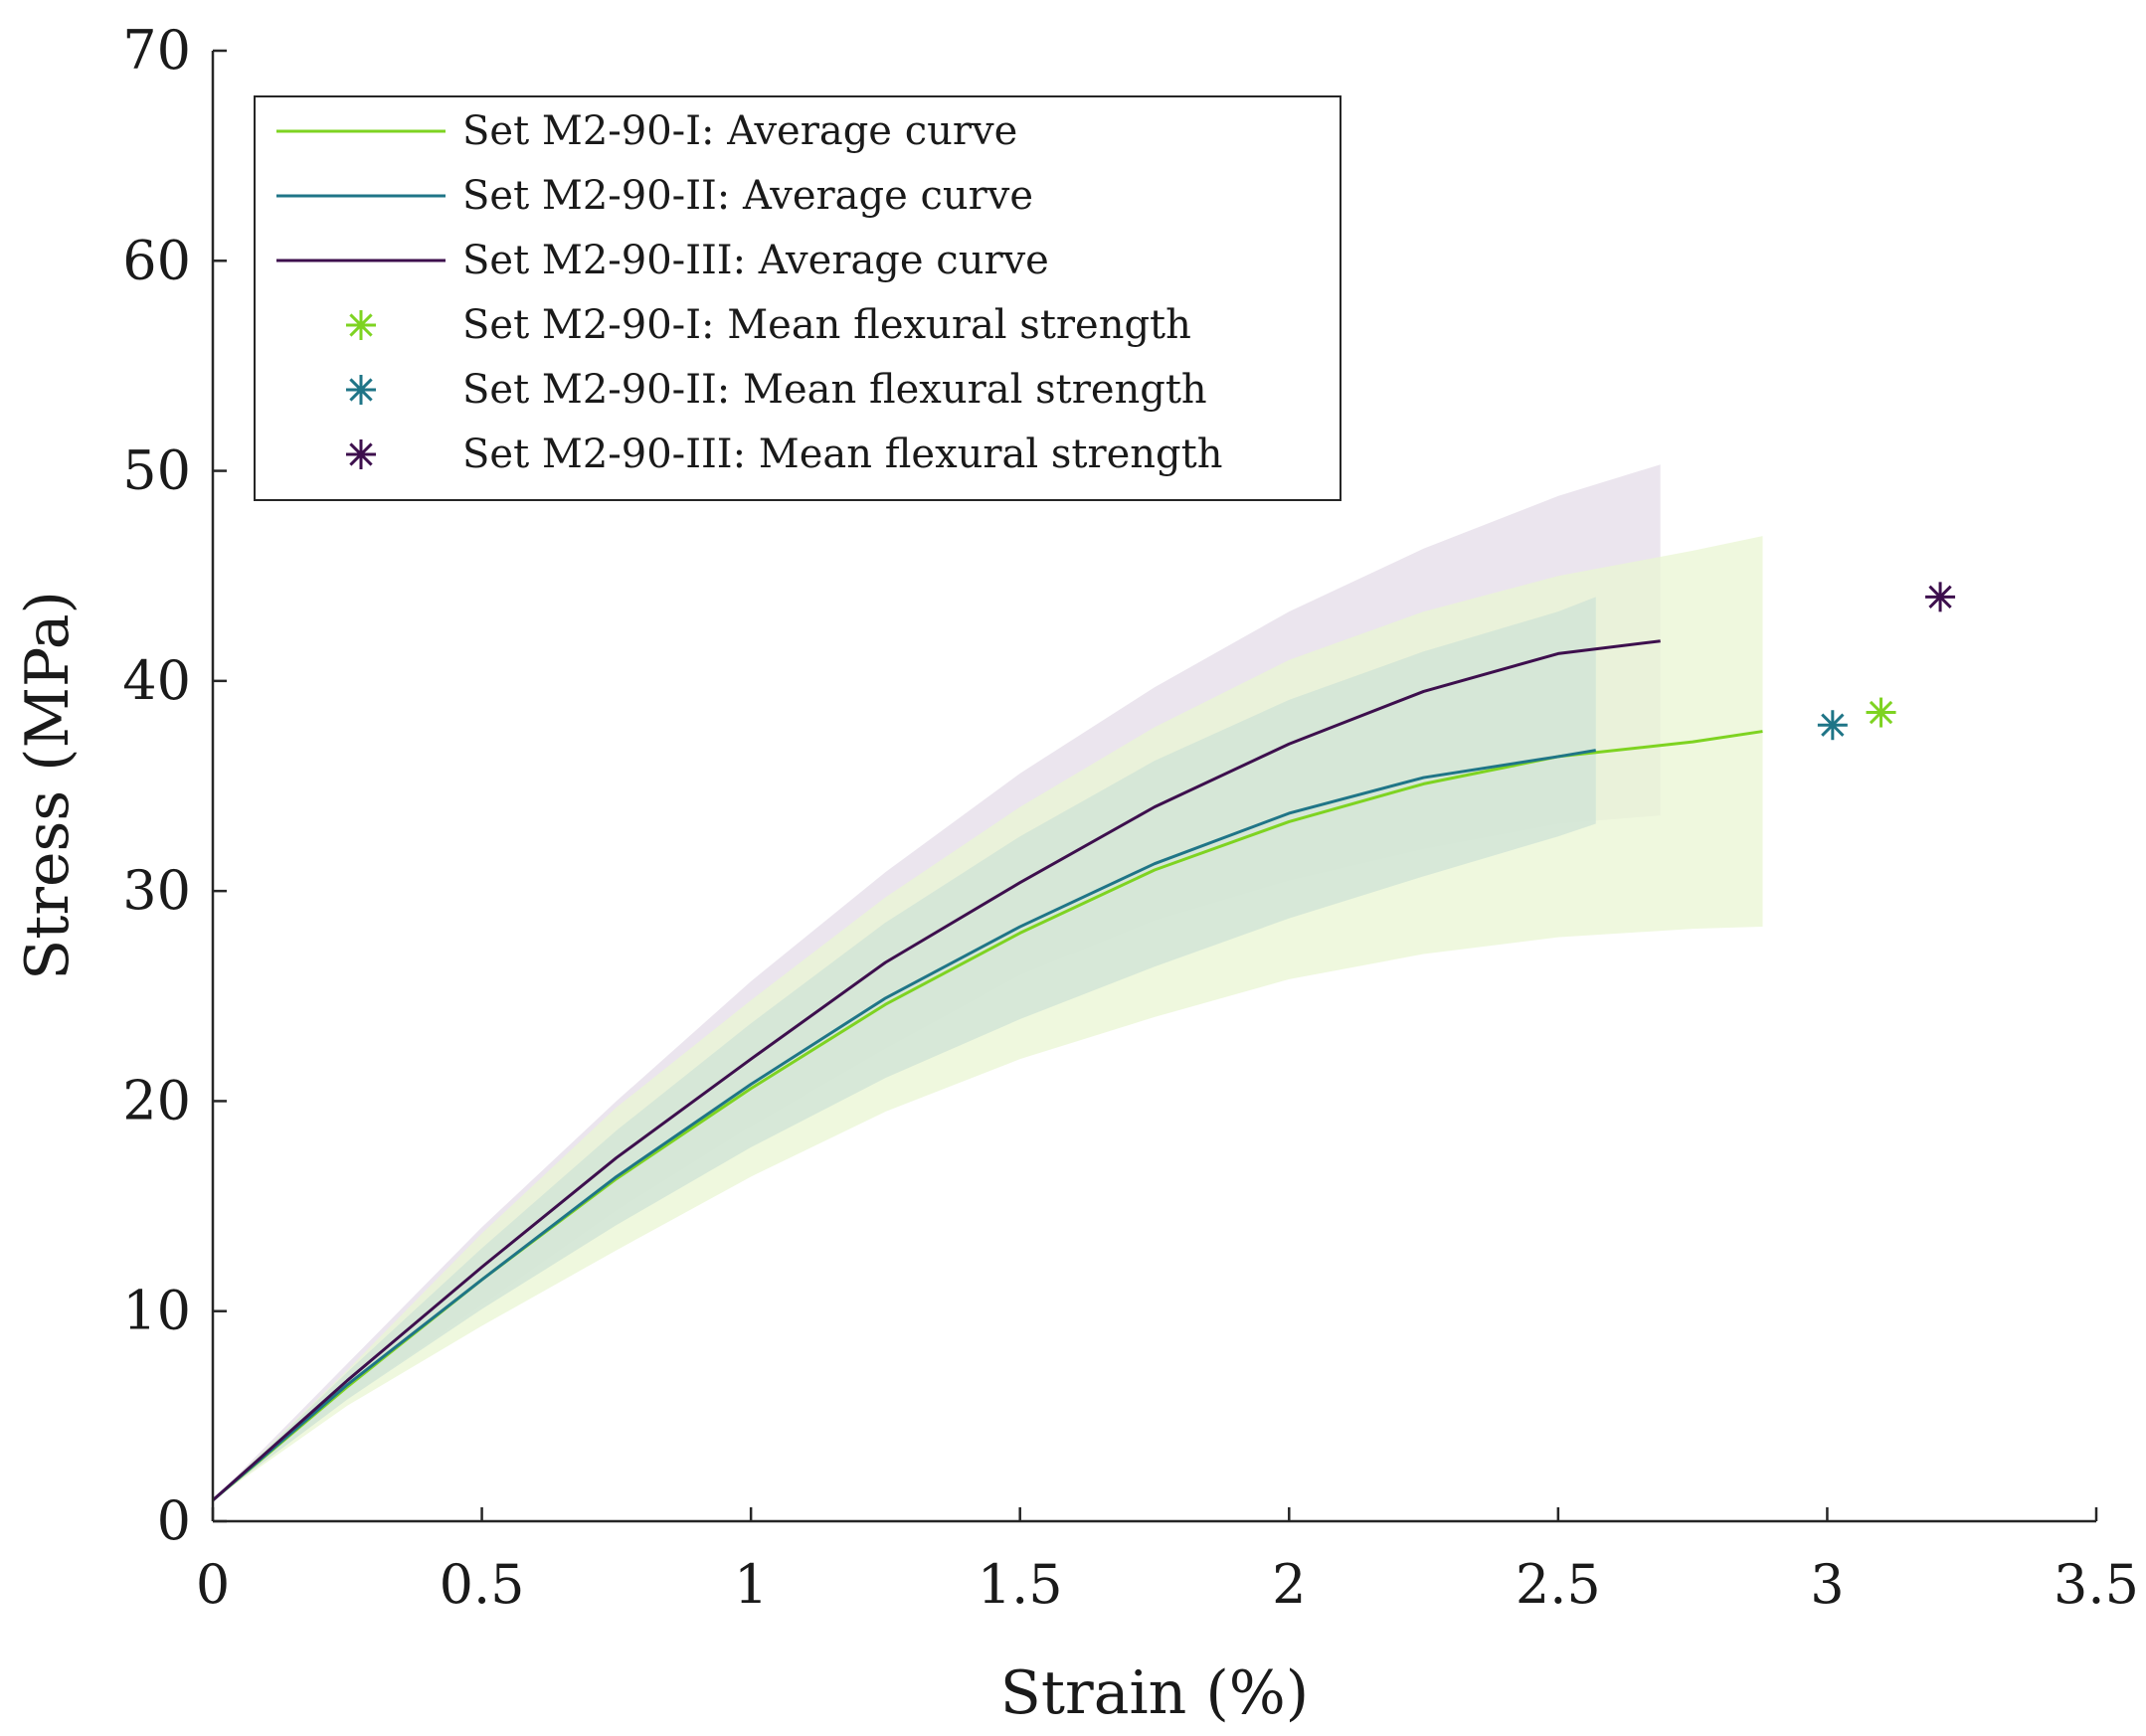  What do you see at coordinates (48, 785) in the screenshot?
I see `y-axis-title: Stress (MPa)` at bounding box center [48, 785].